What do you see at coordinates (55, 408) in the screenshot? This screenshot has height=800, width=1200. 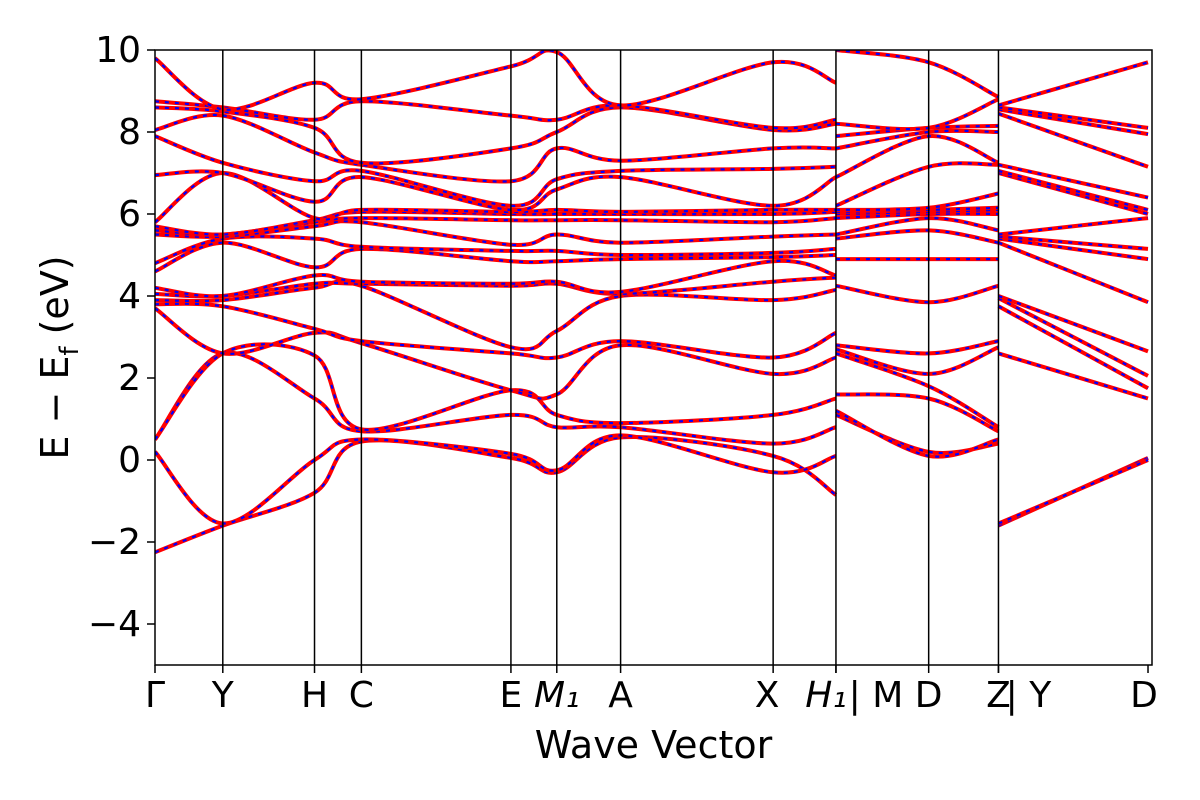 I see `y-axis-label-main: E − E` at bounding box center [55, 408].